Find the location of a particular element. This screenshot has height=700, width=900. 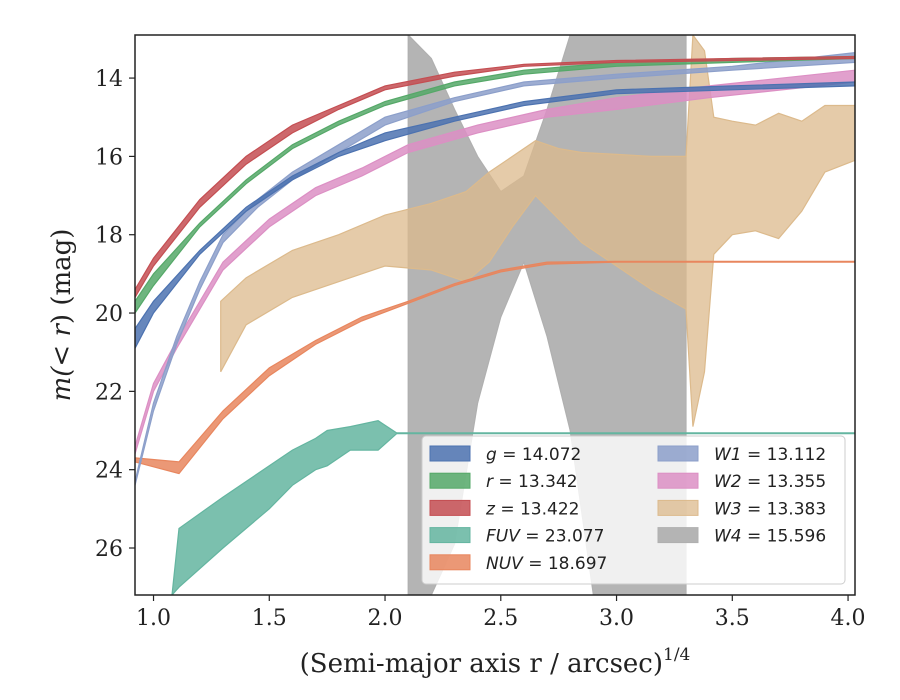

legend-swatch-r is located at coordinates (450, 480).